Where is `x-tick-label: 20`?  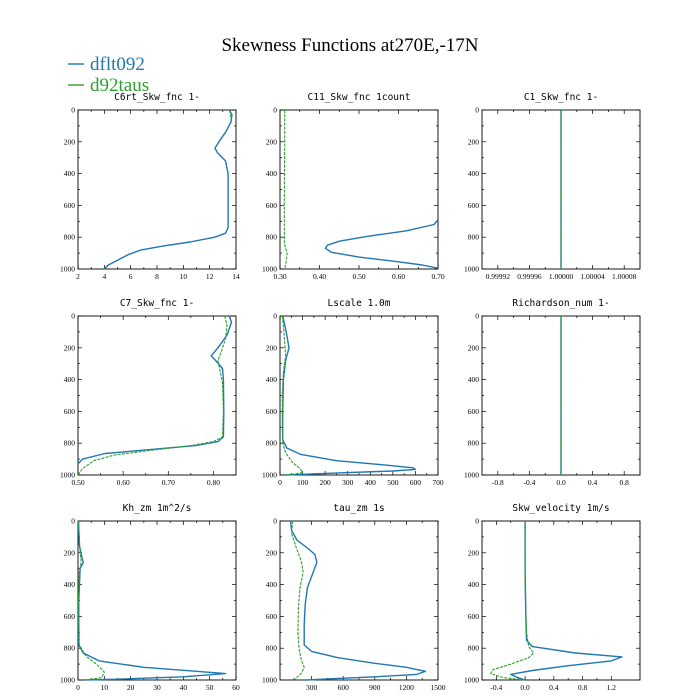
x-tick-label: 20 is located at coordinates (131, 687).